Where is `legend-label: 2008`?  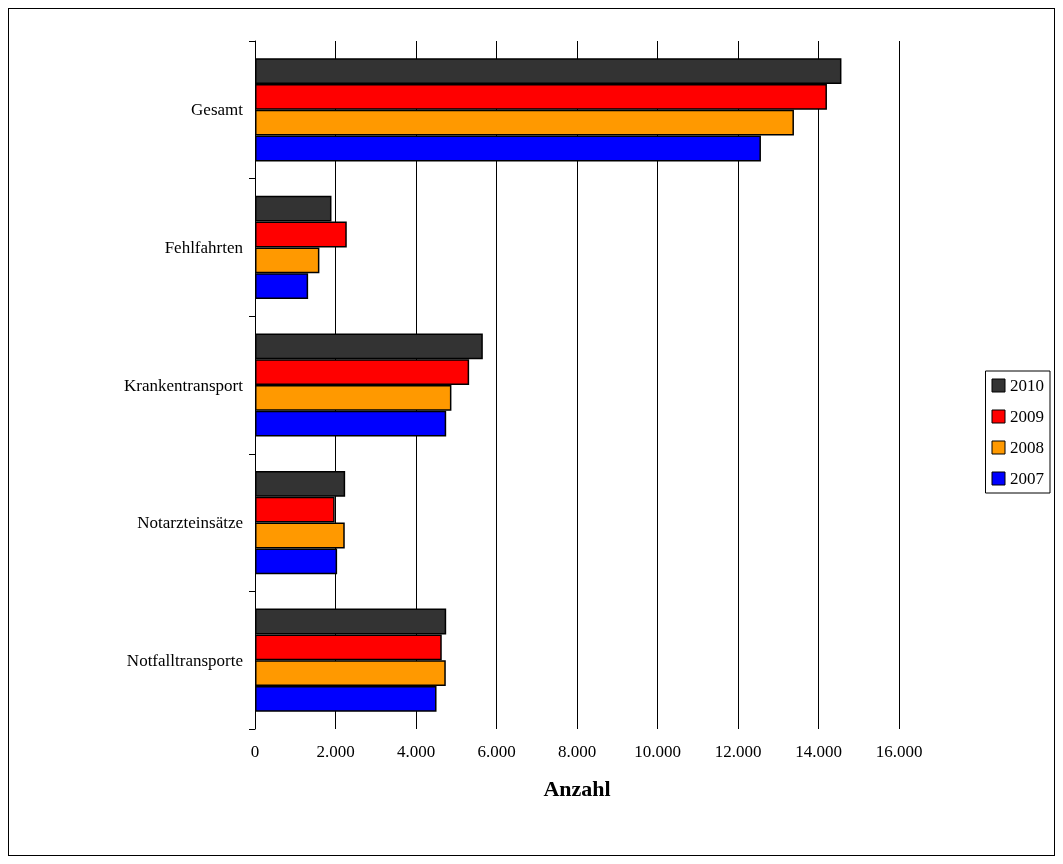
legend-label: 2008 is located at coordinates (1027, 447).